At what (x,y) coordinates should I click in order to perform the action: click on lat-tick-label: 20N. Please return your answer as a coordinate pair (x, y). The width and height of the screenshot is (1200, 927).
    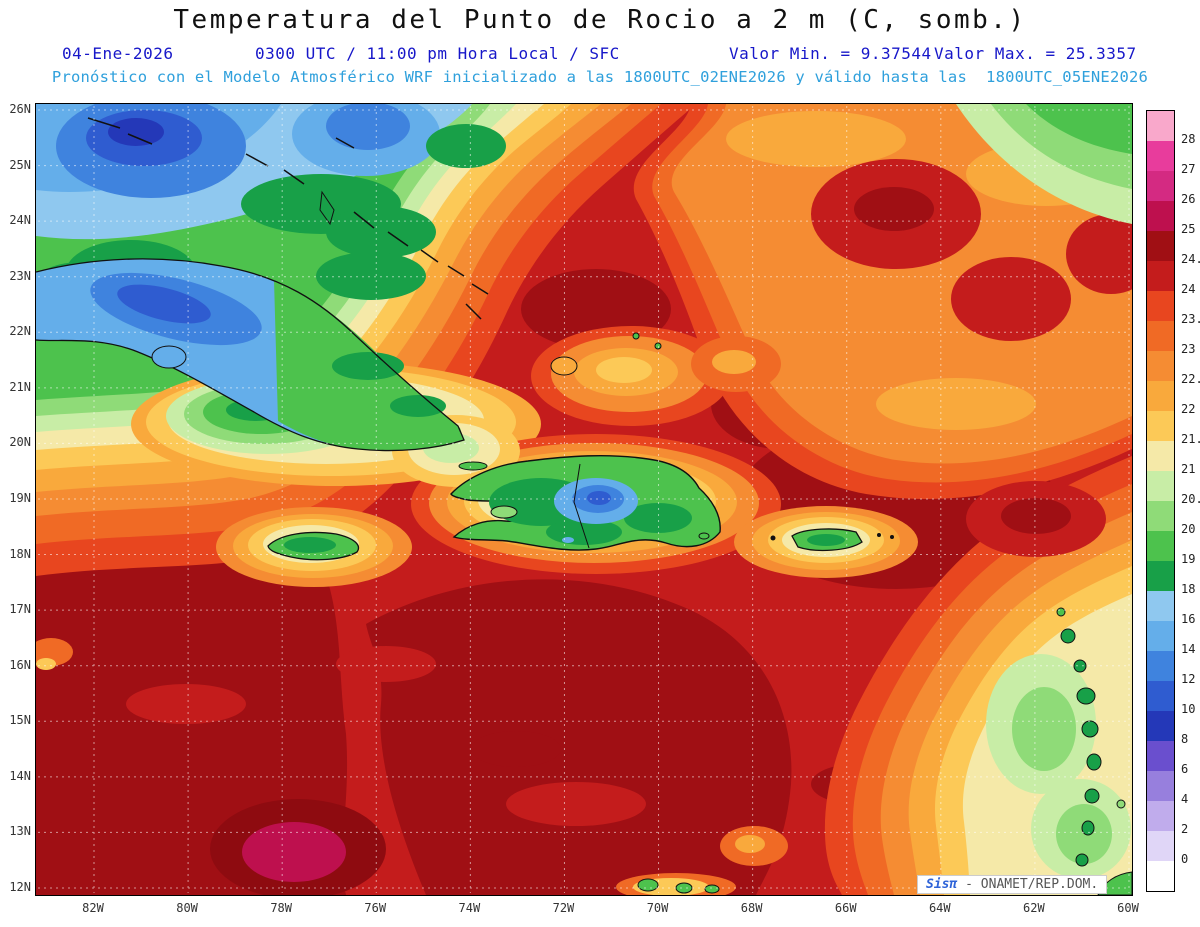
    Looking at the image, I should click on (20, 442).